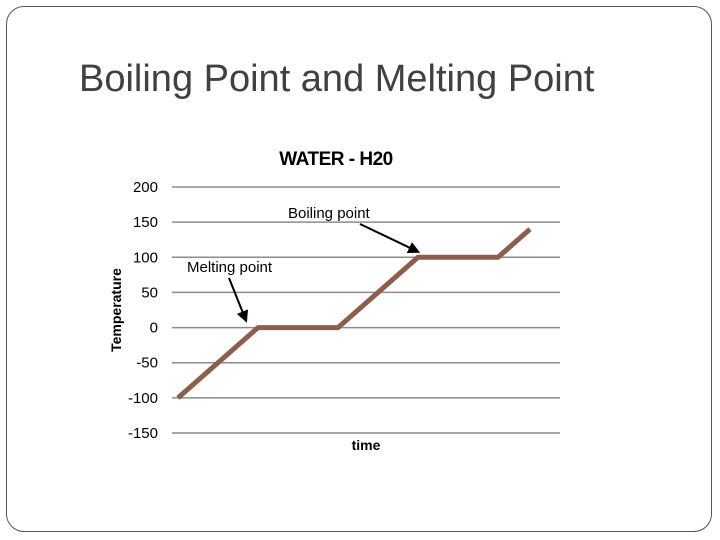 The height and width of the screenshot is (540, 720). I want to click on boiling-point-arrow, so click(390, 238).